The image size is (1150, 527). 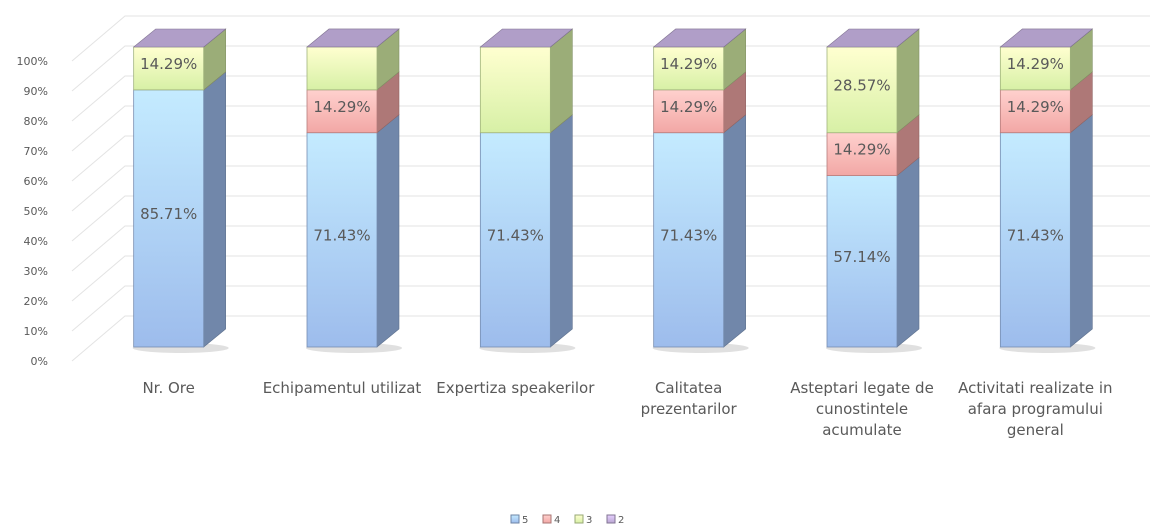 I want to click on x-tick-label: Expertiza speakerilor, so click(x=515, y=388).